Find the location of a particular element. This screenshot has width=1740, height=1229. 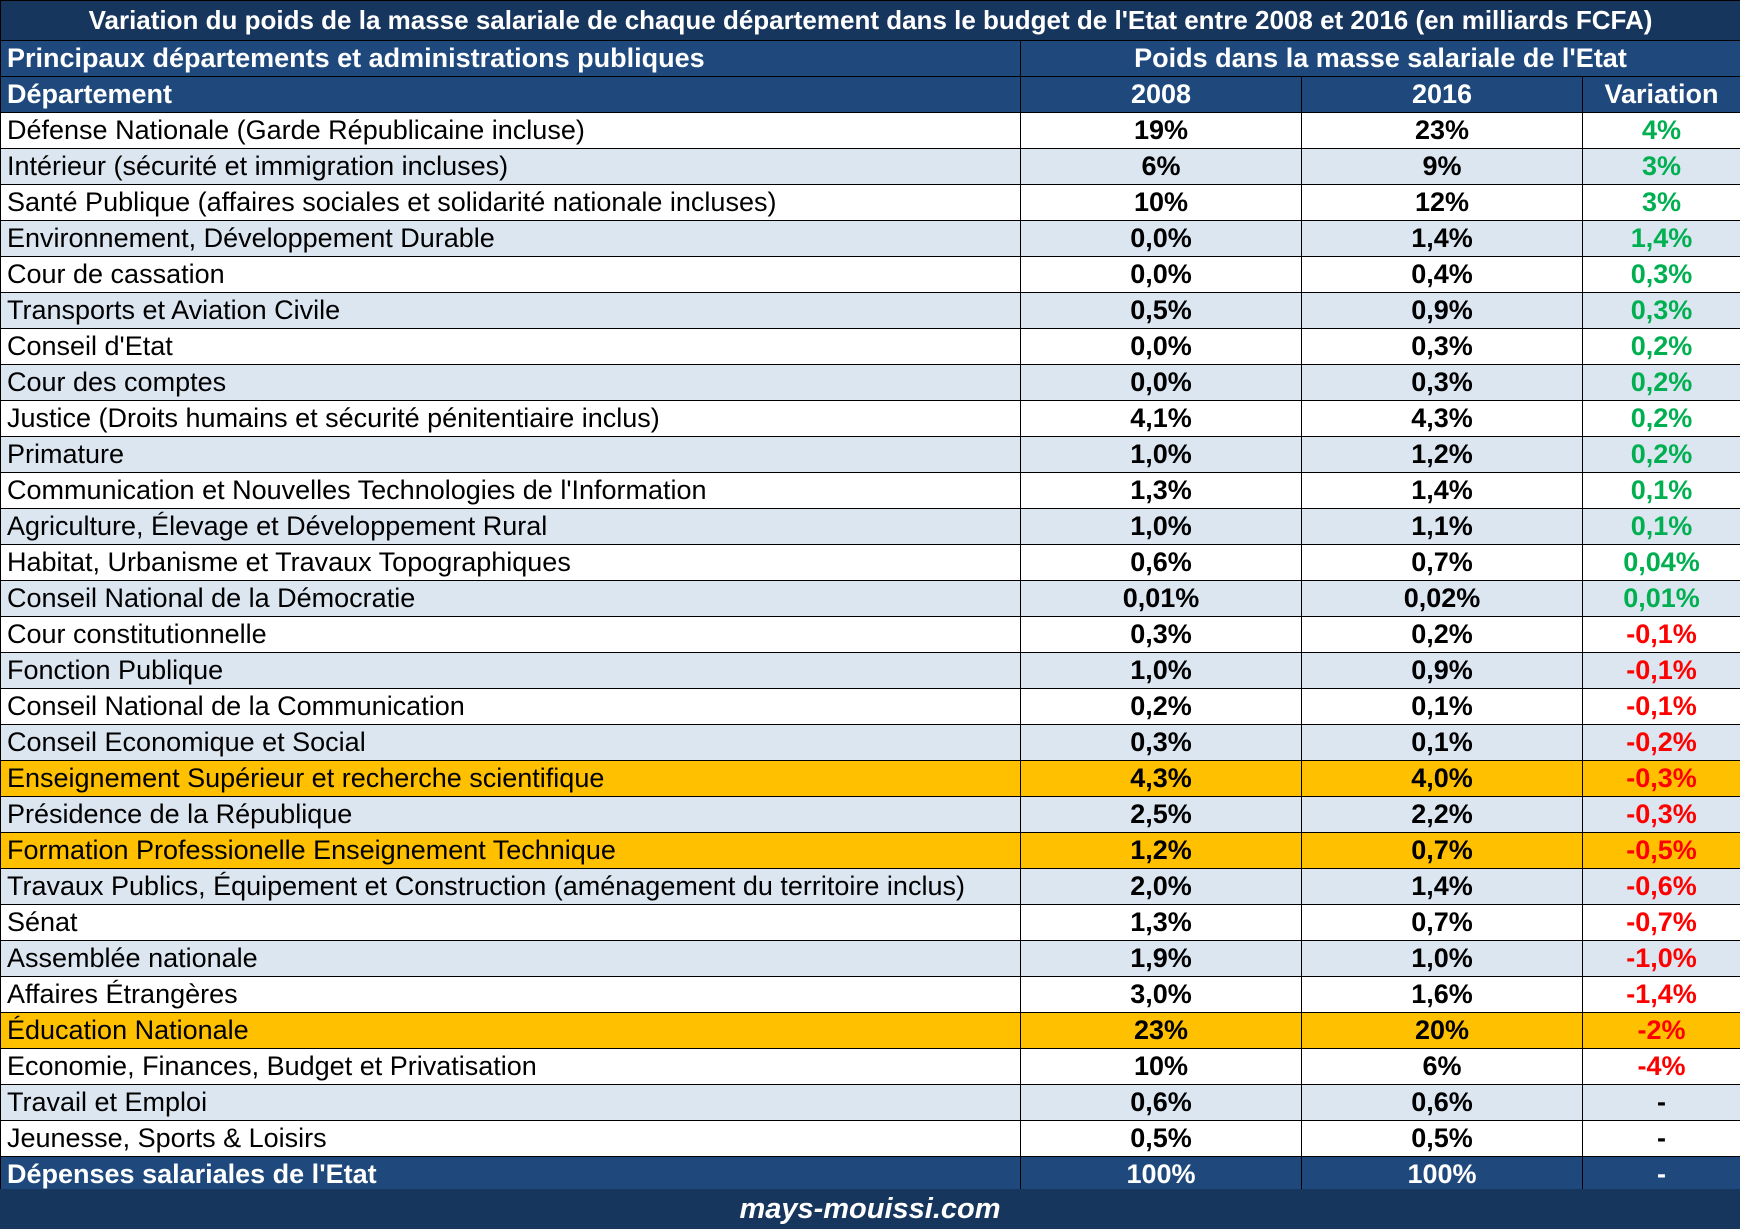

department-cell: Conseil National de la Communication is located at coordinates (510, 706).